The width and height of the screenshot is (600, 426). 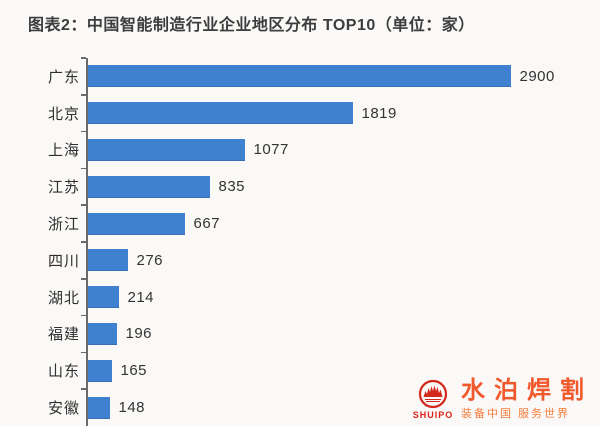 I want to click on bar-row: 福建 196, so click(x=300, y=333).